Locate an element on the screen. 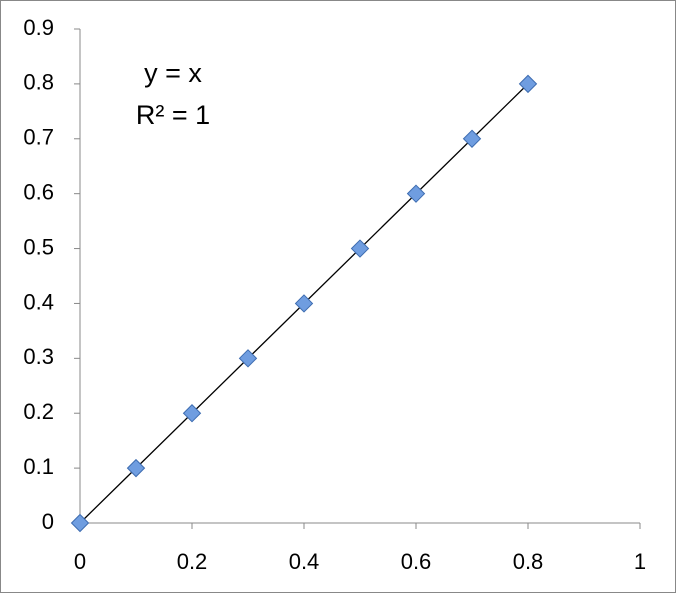  y-tick-label: 0 is located at coordinates (48, 521).